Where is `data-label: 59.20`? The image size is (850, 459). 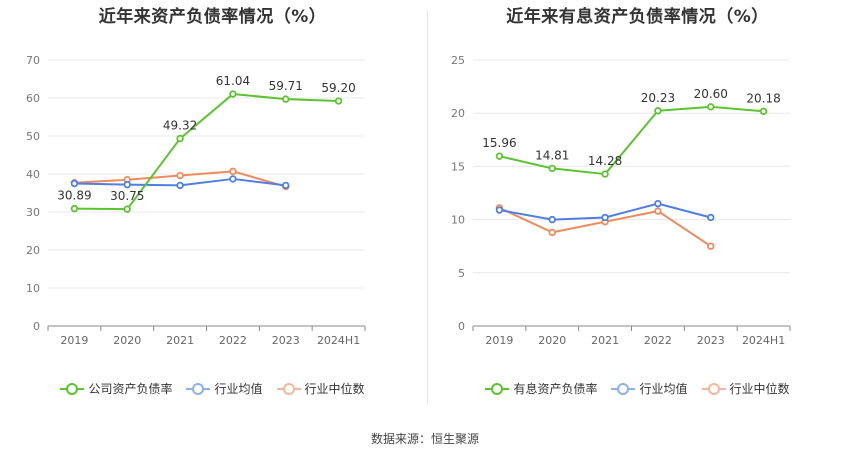
data-label: 59.20 is located at coordinates (338, 88).